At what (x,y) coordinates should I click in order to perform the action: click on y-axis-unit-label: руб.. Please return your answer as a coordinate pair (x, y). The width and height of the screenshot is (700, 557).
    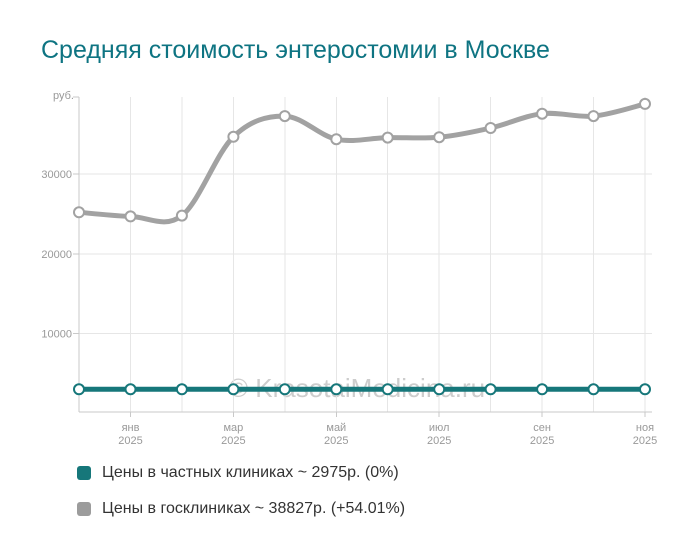
    Looking at the image, I should click on (63, 96).